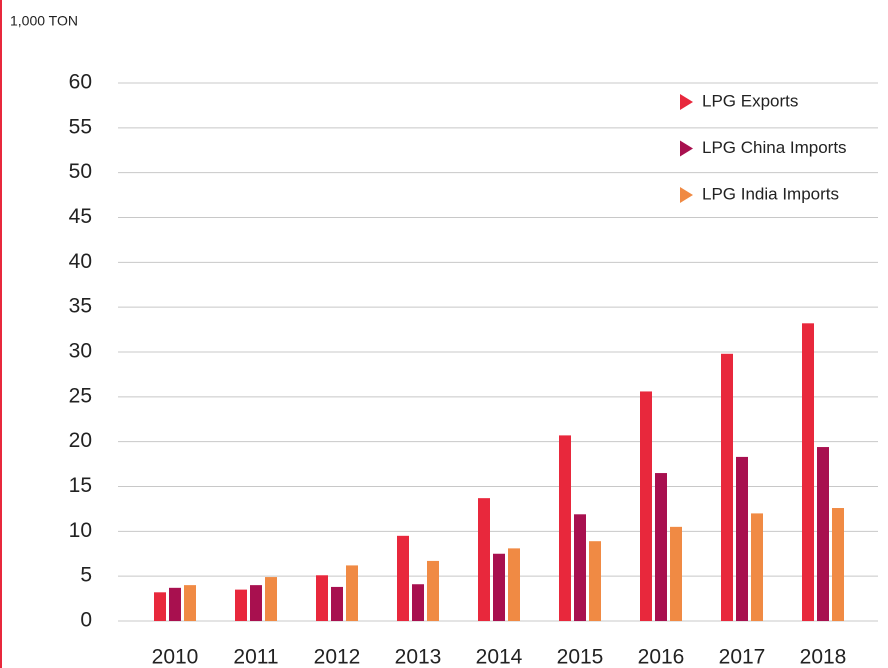 The image size is (888, 668). I want to click on y-tick-label: 30, so click(80, 351).